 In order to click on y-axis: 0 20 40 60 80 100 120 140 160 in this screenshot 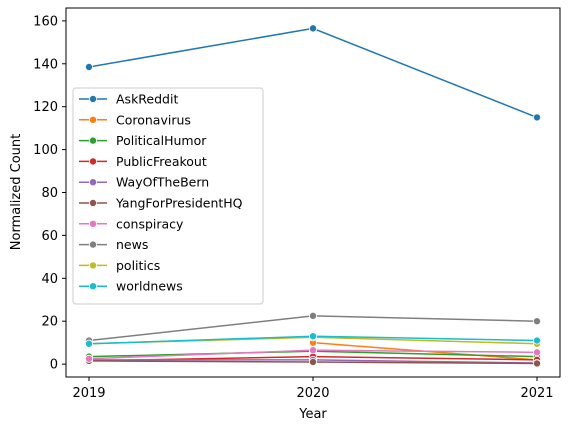, I will do `click(49, 193)`.